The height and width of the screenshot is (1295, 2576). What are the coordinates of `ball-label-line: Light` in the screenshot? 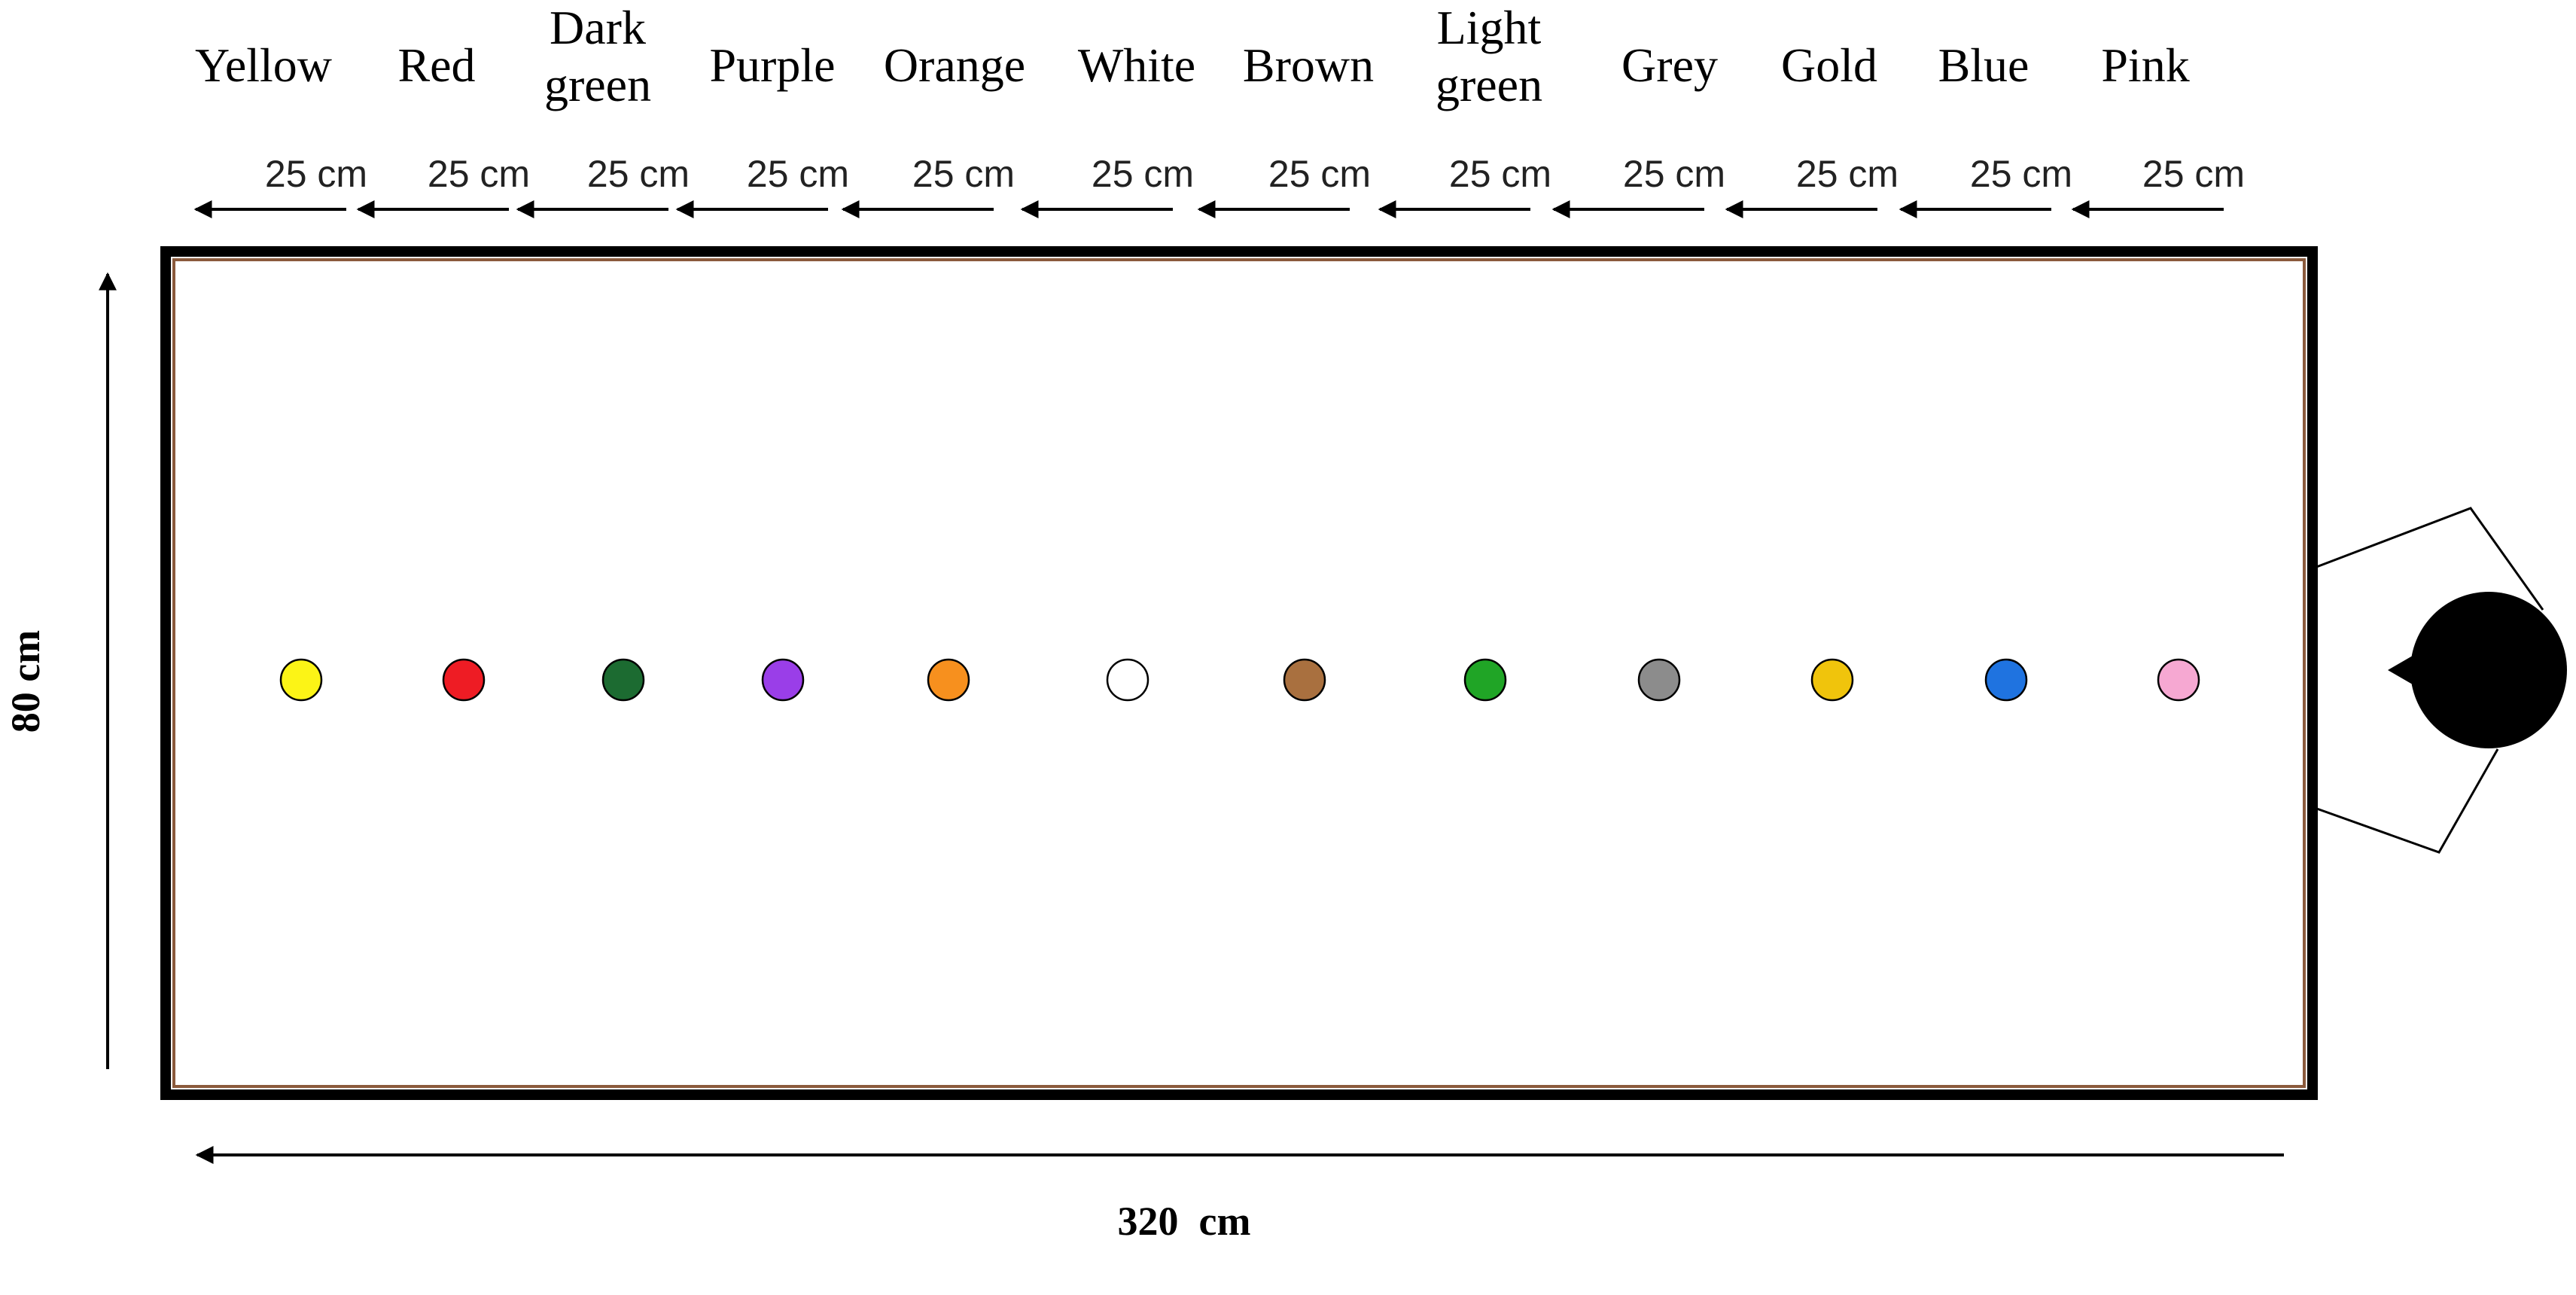 It's located at (1490, 27).